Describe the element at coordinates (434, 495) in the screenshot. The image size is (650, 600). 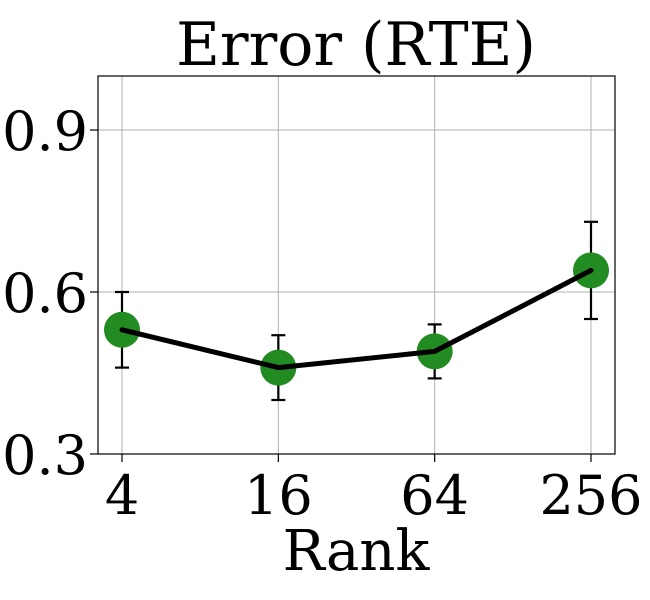
I see `x-tick-label: 64` at that location.